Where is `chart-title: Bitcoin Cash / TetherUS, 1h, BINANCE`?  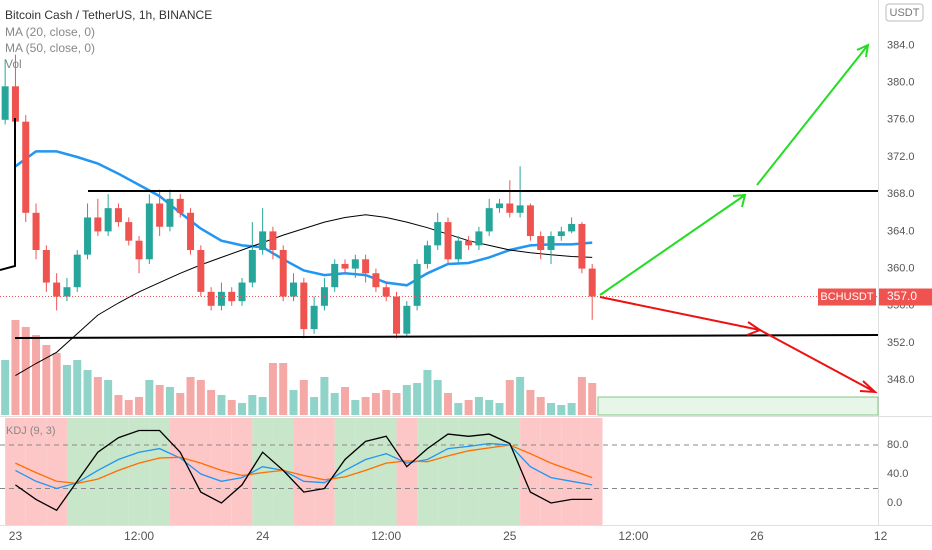 chart-title: Bitcoin Cash / TetherUS, 1h, BINANCE is located at coordinates (108, 15).